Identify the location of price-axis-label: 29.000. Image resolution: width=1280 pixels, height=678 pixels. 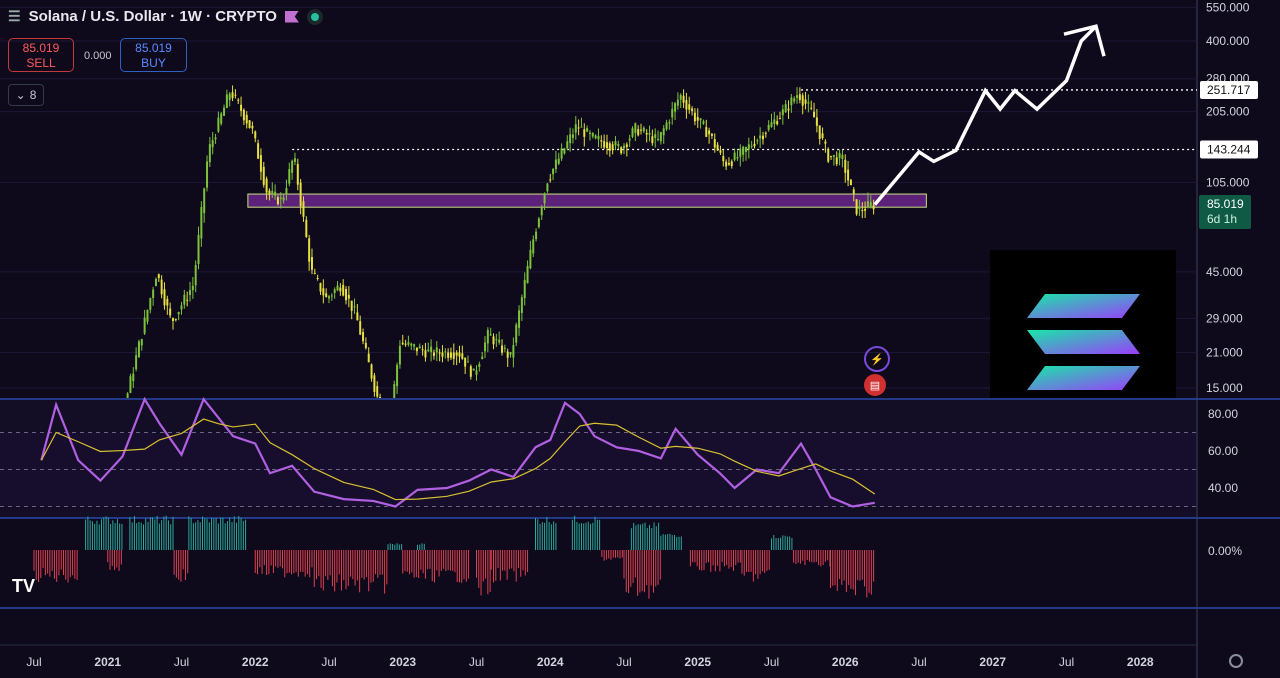
(1224, 318).